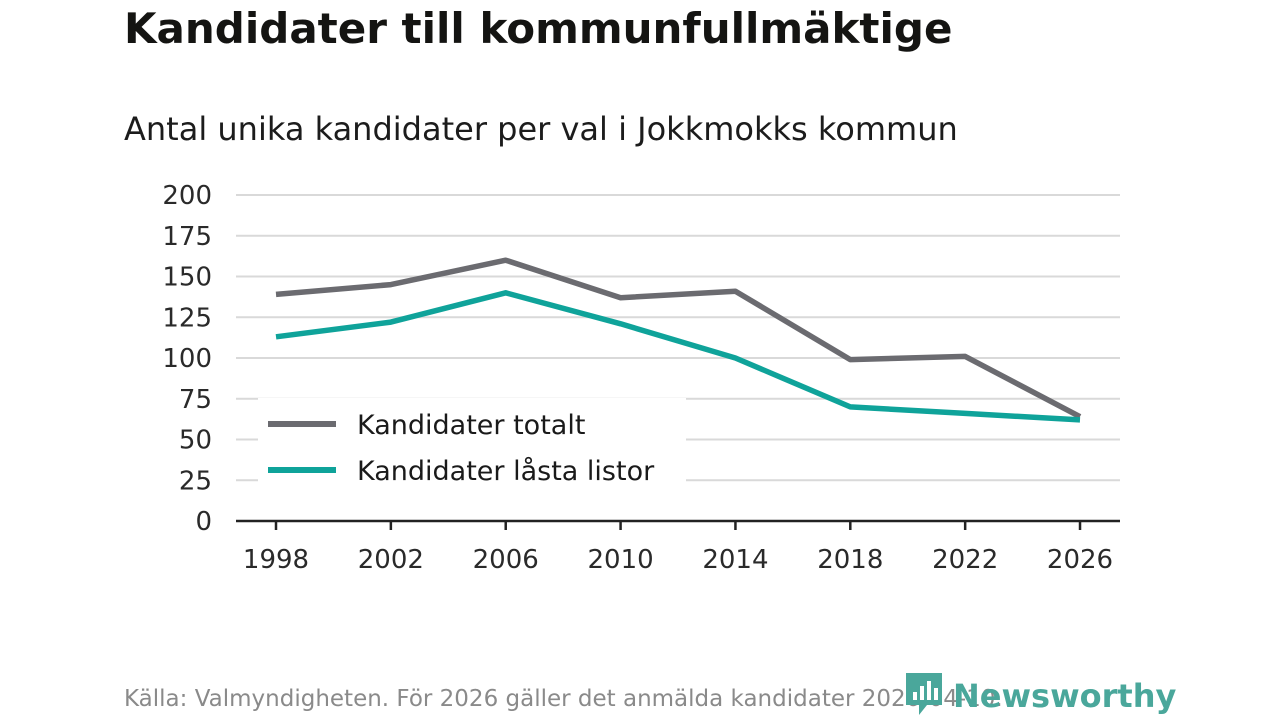  I want to click on y-tick-label: 100, so click(187, 359).